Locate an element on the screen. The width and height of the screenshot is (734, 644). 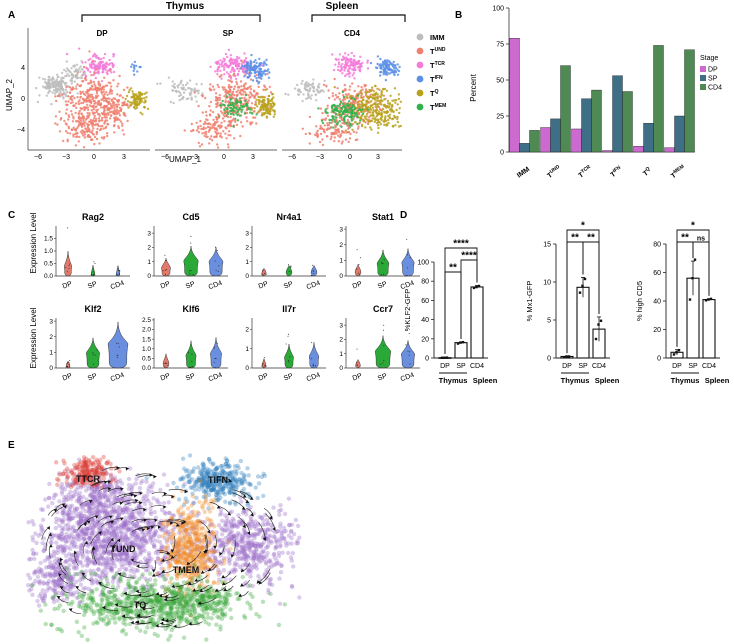
violin-gene-title: Klf6 is located at coordinates (190, 309).